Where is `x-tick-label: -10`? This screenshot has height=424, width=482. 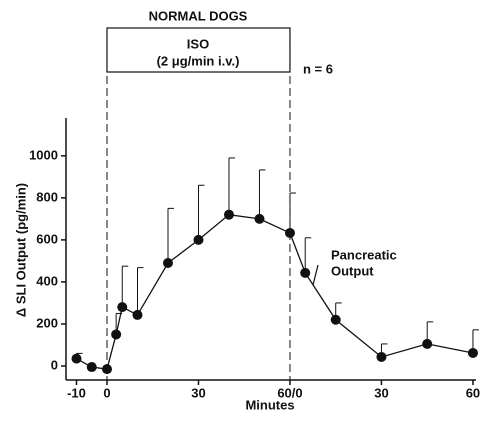
x-tick-label: -10 is located at coordinates (76, 392).